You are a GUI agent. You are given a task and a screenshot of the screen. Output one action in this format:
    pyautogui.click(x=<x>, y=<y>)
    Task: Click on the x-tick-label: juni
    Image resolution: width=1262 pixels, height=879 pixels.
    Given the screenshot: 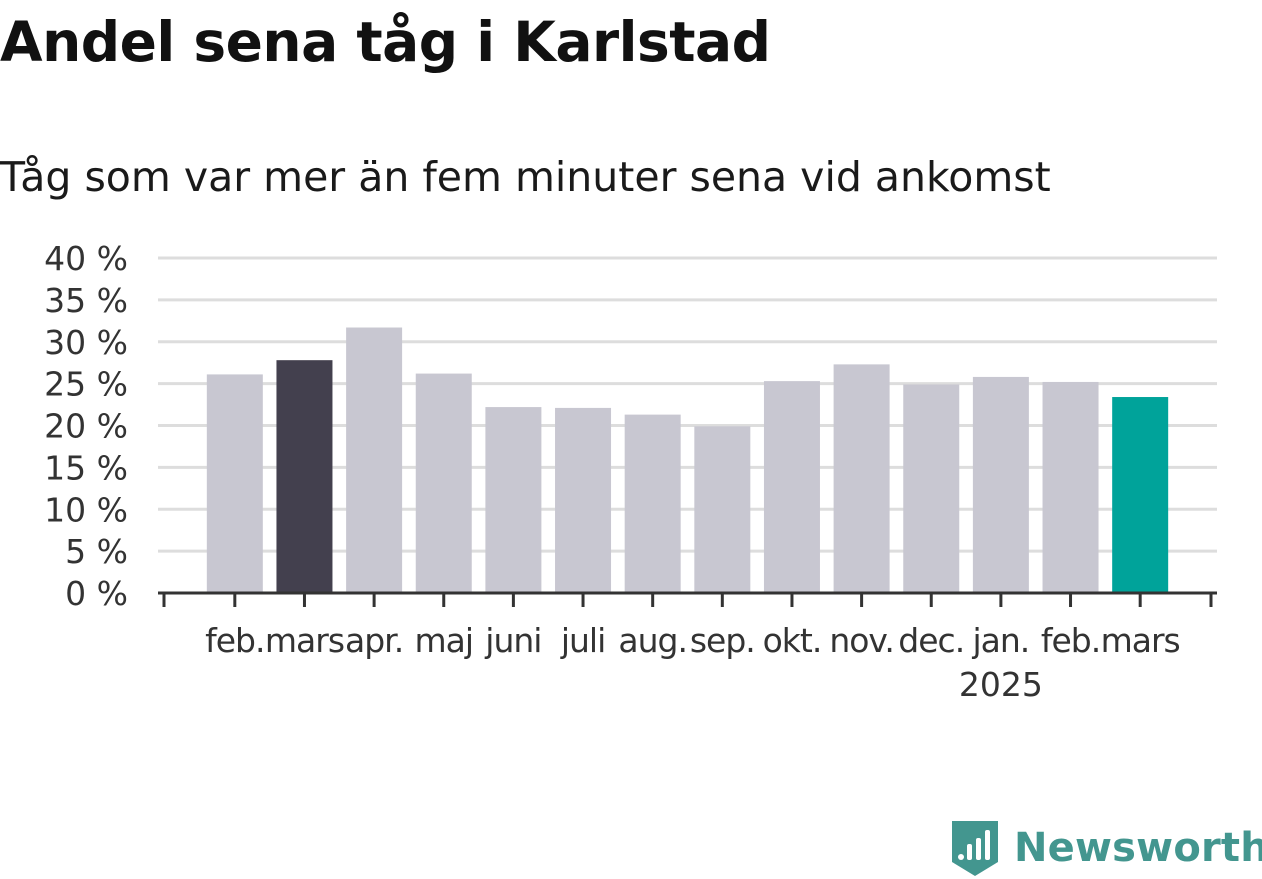 What is the action you would take?
    pyautogui.click(x=512, y=640)
    